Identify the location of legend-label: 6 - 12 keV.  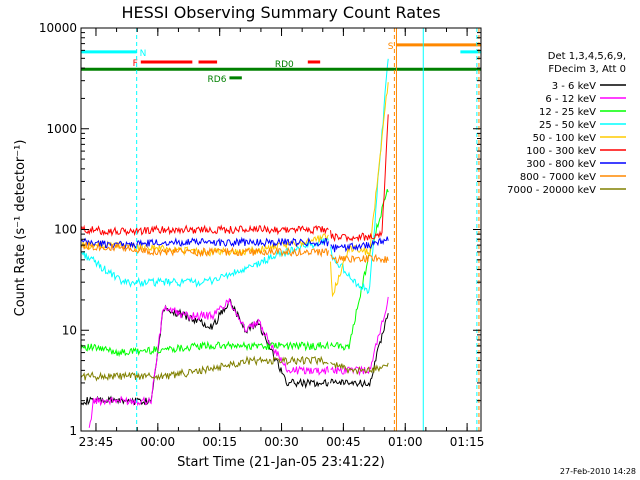
(570, 99).